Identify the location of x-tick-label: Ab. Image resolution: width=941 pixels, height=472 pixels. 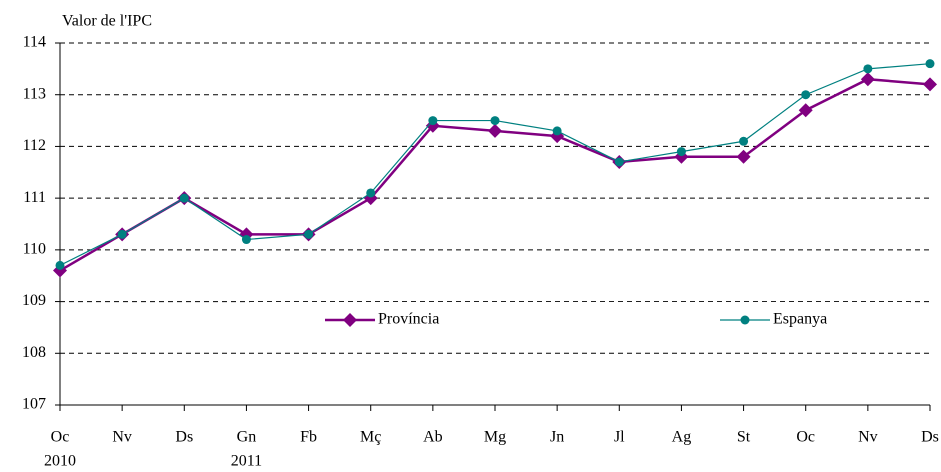
(433, 437).